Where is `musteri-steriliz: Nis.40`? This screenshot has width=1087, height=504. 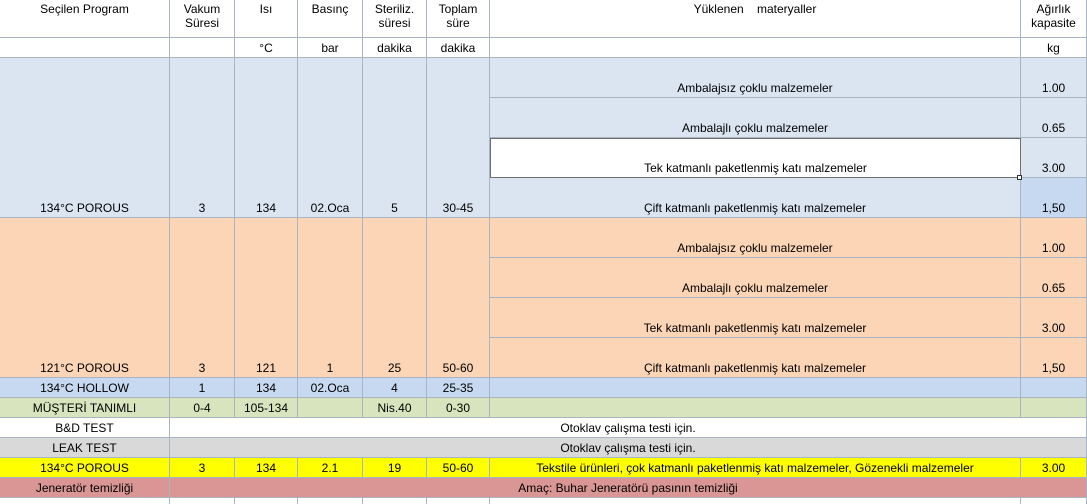
musteri-steriliz: Nis.40 is located at coordinates (395, 408).